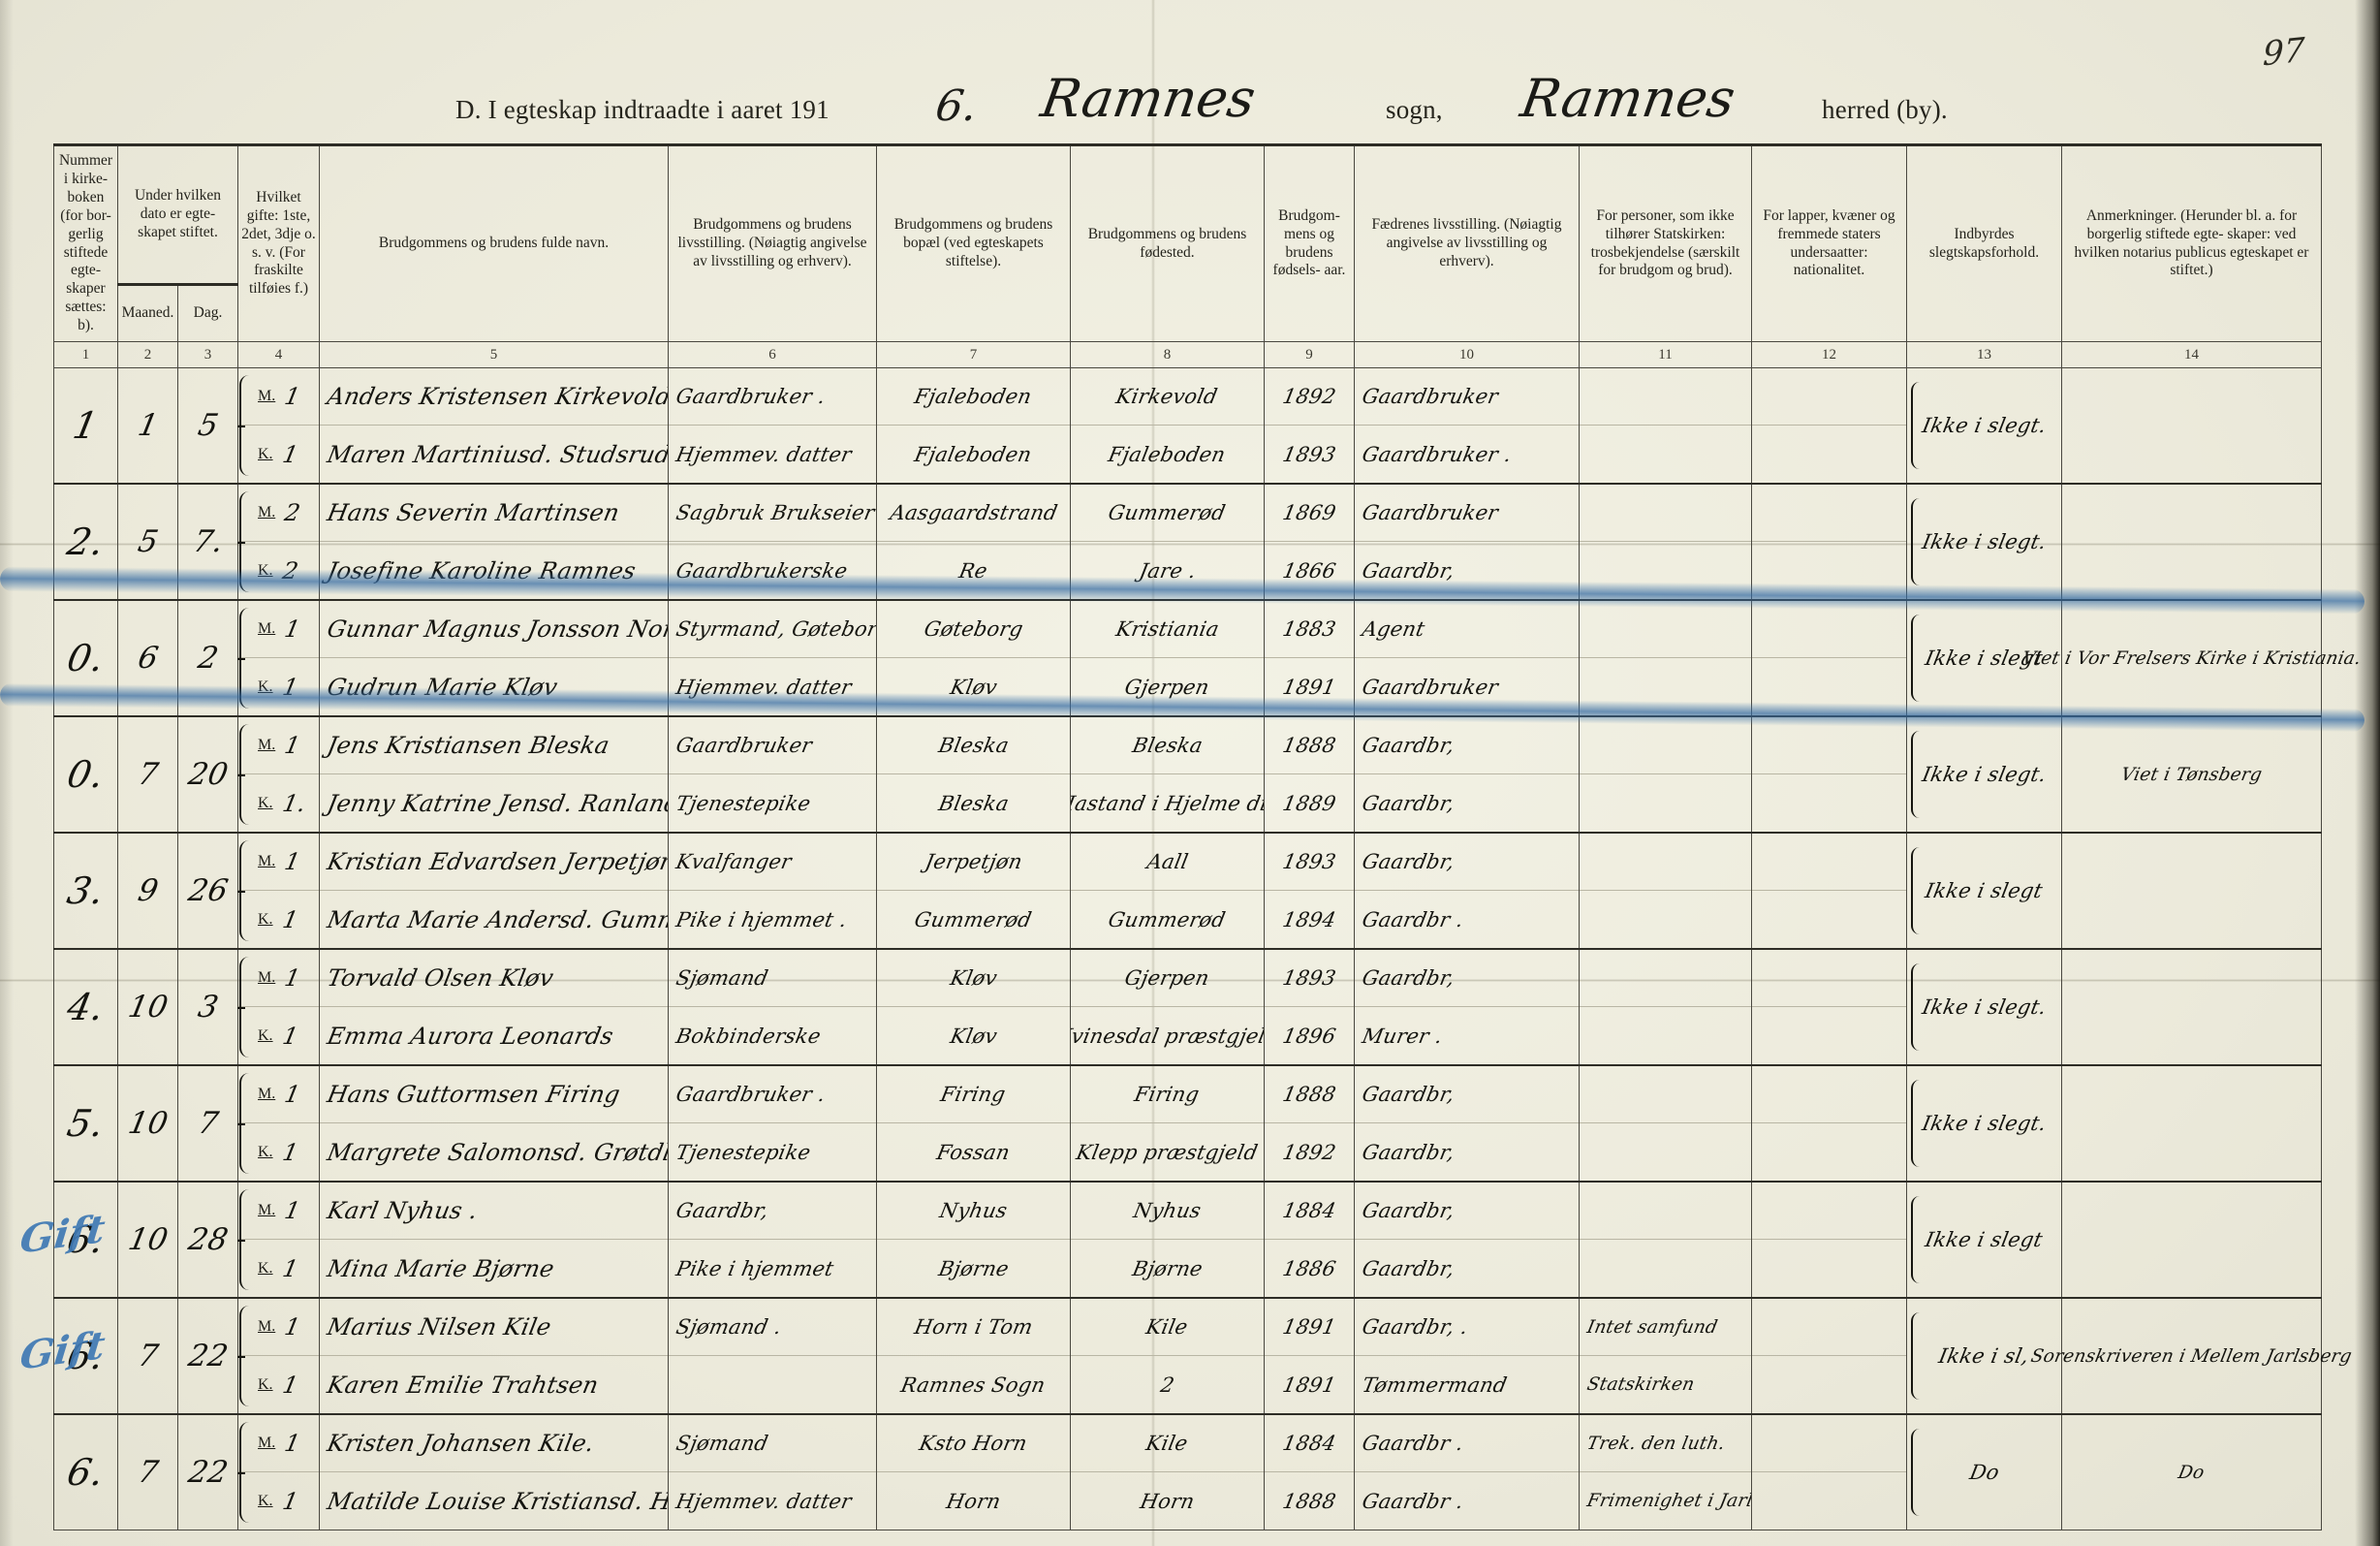 The height and width of the screenshot is (1546, 2380). I want to click on header-day: Dag., so click(208, 312).